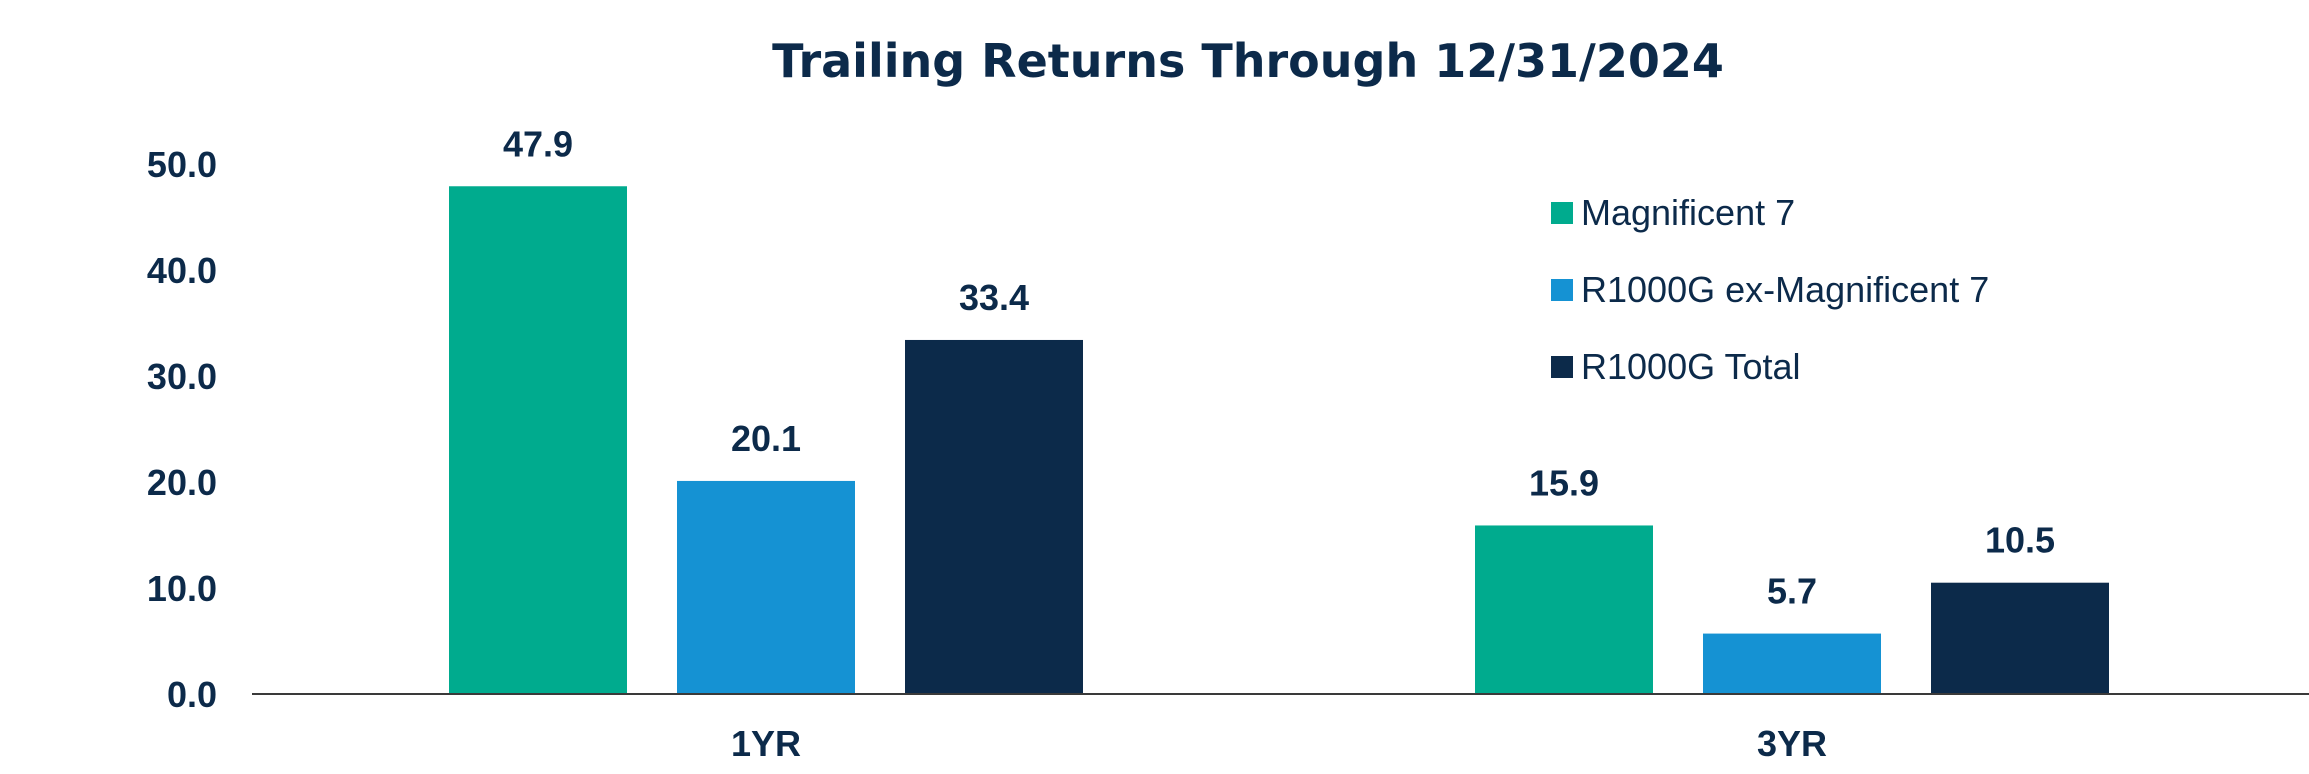 Image resolution: width=2309 pixels, height=774 pixels. I want to click on y-tick-label: 10.0, so click(182, 588).